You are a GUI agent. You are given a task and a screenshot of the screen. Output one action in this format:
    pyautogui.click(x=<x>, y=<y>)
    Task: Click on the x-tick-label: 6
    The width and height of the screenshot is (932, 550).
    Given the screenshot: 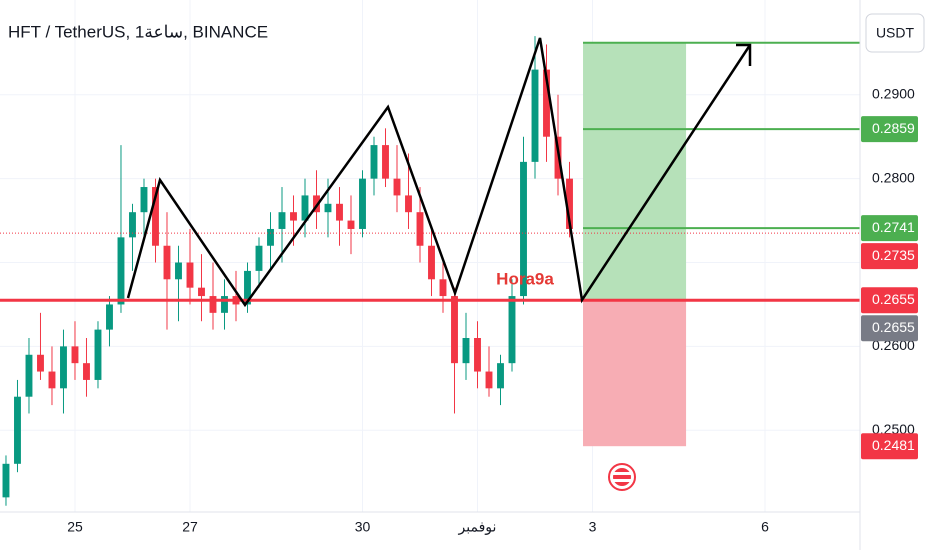 What is the action you would take?
    pyautogui.click(x=765, y=527)
    